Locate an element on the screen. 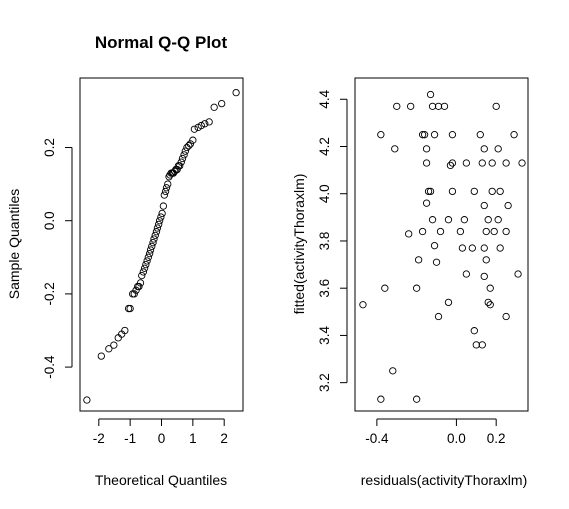 The image size is (569, 509). qq-y-tick-label: 0.2 is located at coordinates (49, 147).